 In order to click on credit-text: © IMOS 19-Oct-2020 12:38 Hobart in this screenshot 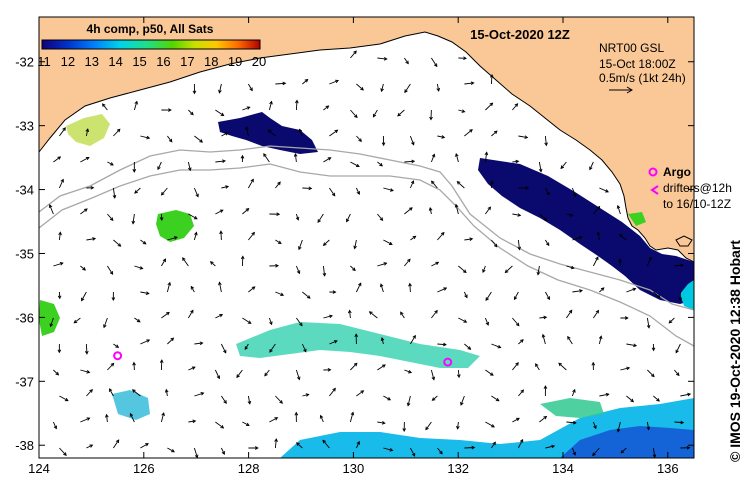, I will do `click(735, 351)`.